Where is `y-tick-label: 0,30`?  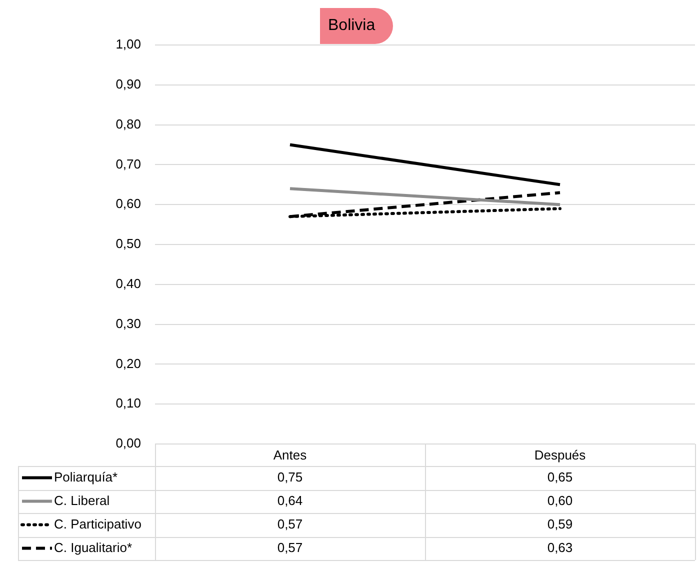
y-tick-label: 0,30 is located at coordinates (128, 323).